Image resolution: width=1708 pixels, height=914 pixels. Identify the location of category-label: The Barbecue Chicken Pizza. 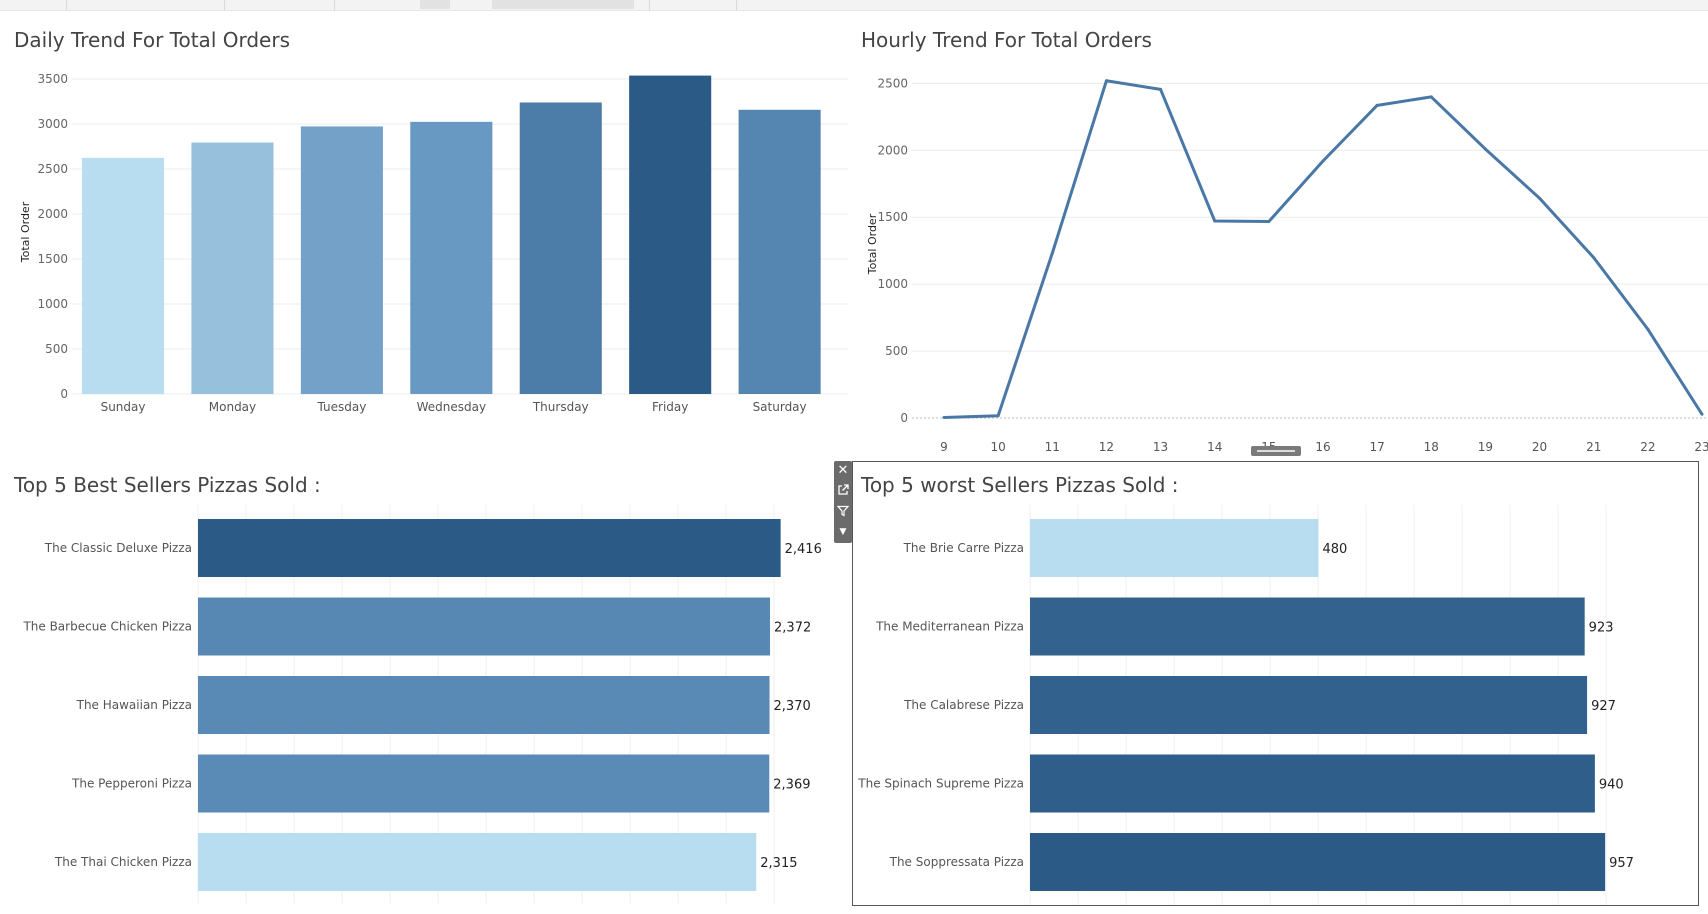
(107, 627).